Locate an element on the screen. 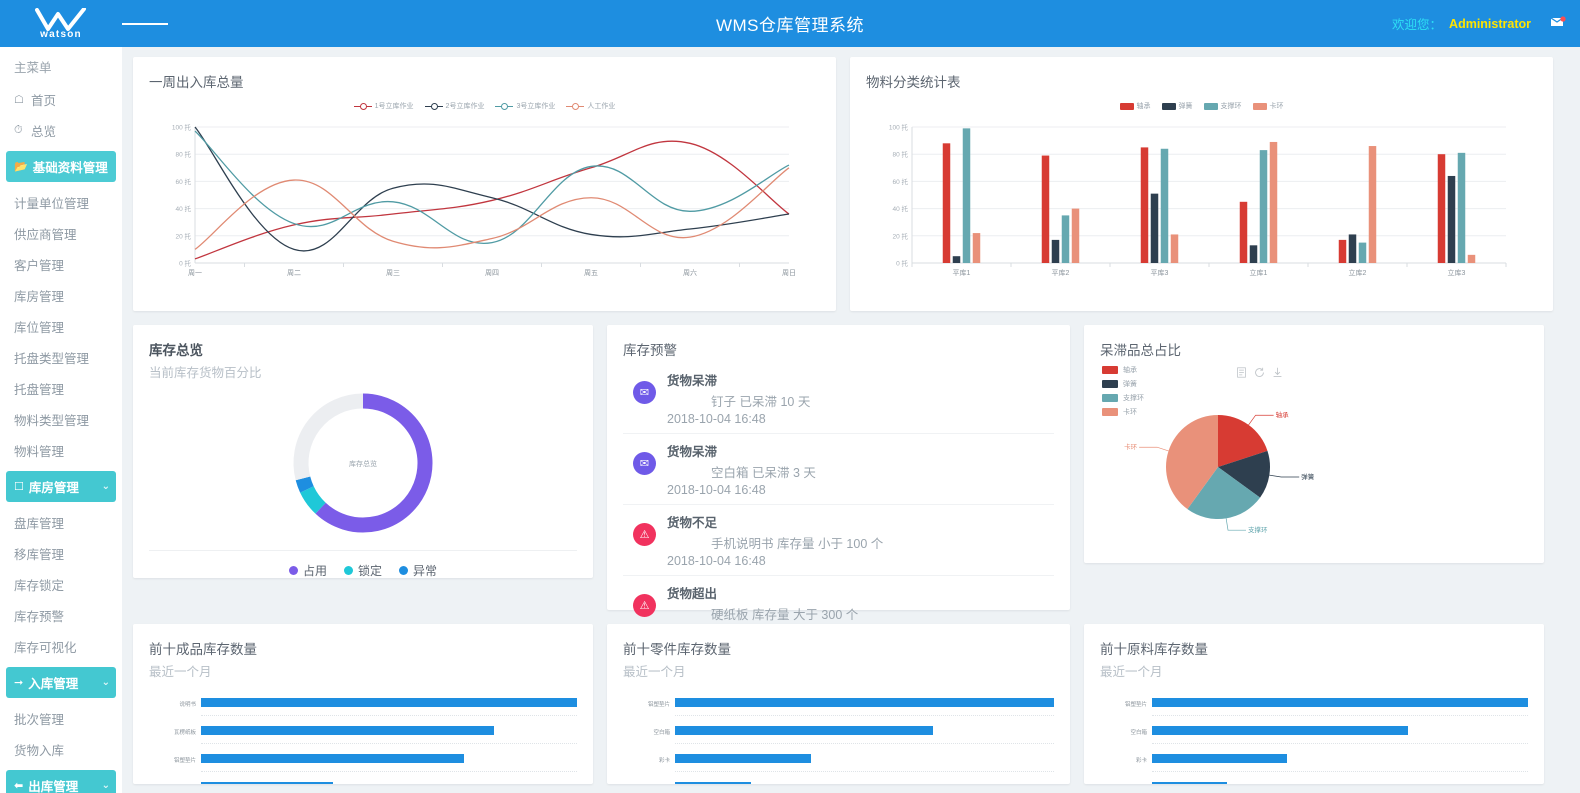  hbar-label: 铝塑垫片 is located at coordinates (658, 705).